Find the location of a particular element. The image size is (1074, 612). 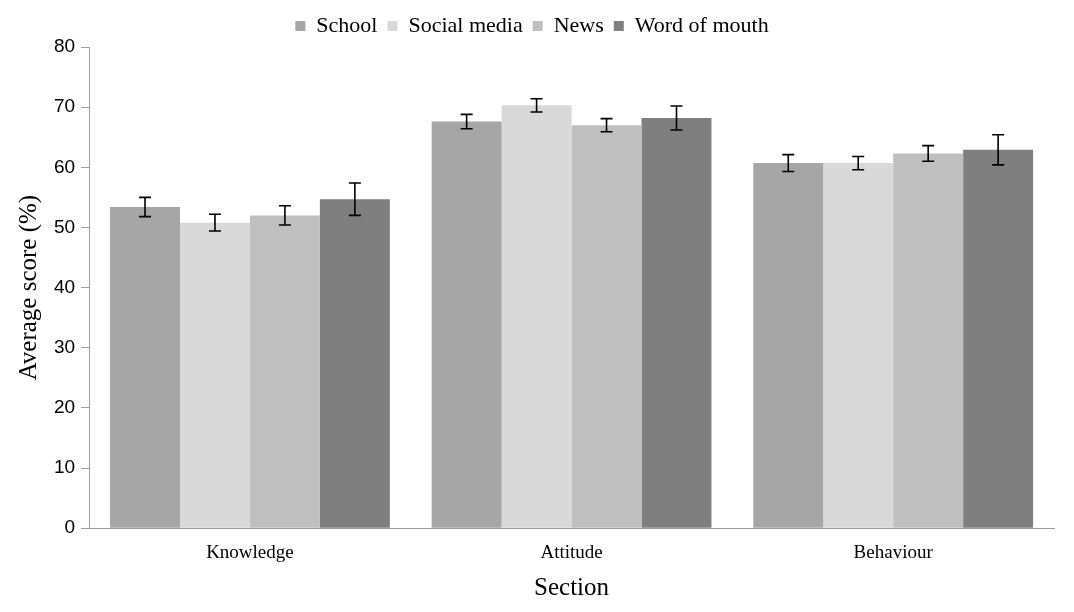

y-tick-label: 50 is located at coordinates (64, 226).